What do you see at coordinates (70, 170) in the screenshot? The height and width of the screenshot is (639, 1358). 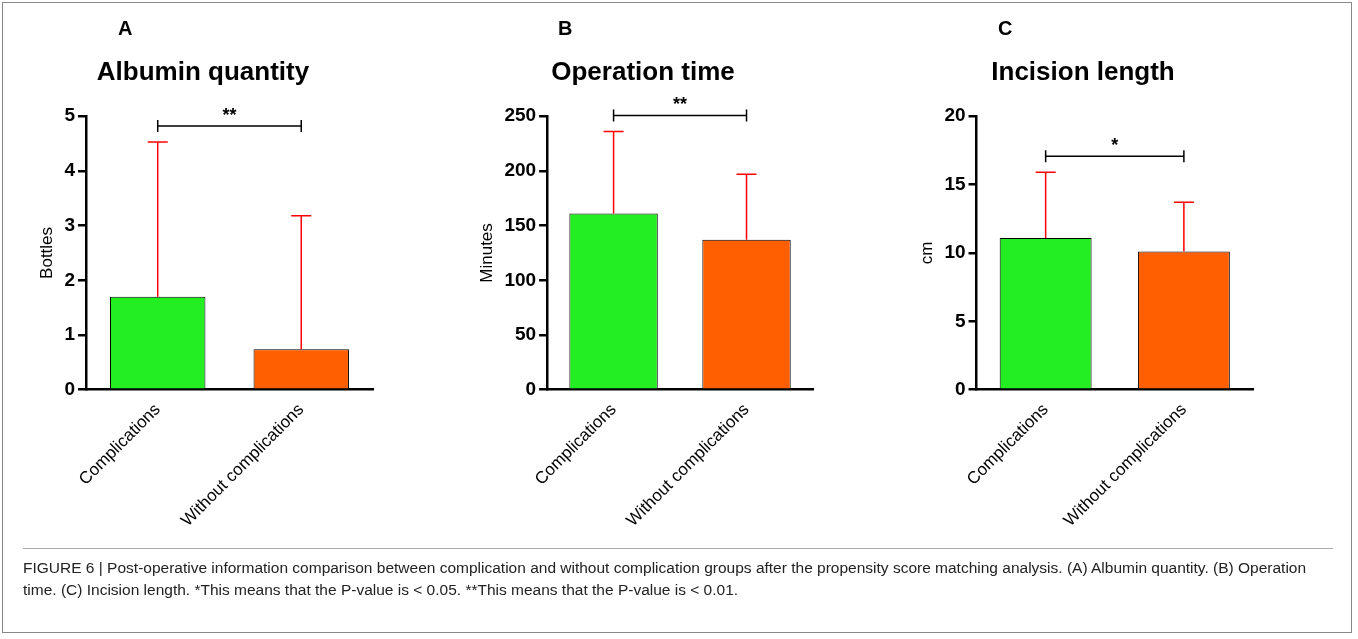 I see `y-tick-label: 4` at bounding box center [70, 170].